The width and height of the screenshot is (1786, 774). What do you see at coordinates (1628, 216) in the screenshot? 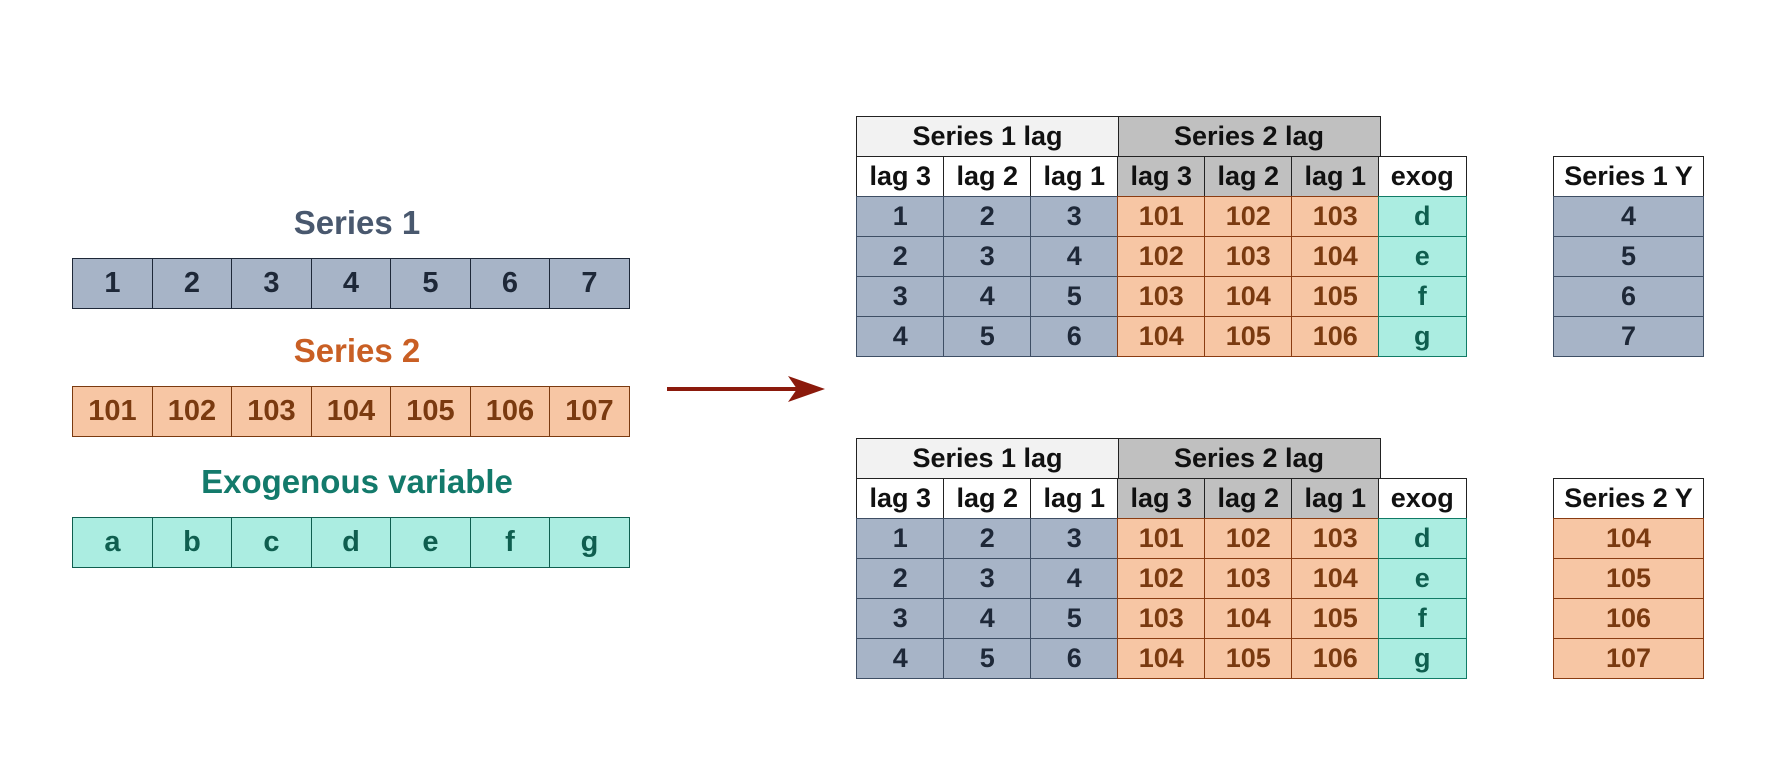
I see `target-cell: 4` at bounding box center [1628, 216].